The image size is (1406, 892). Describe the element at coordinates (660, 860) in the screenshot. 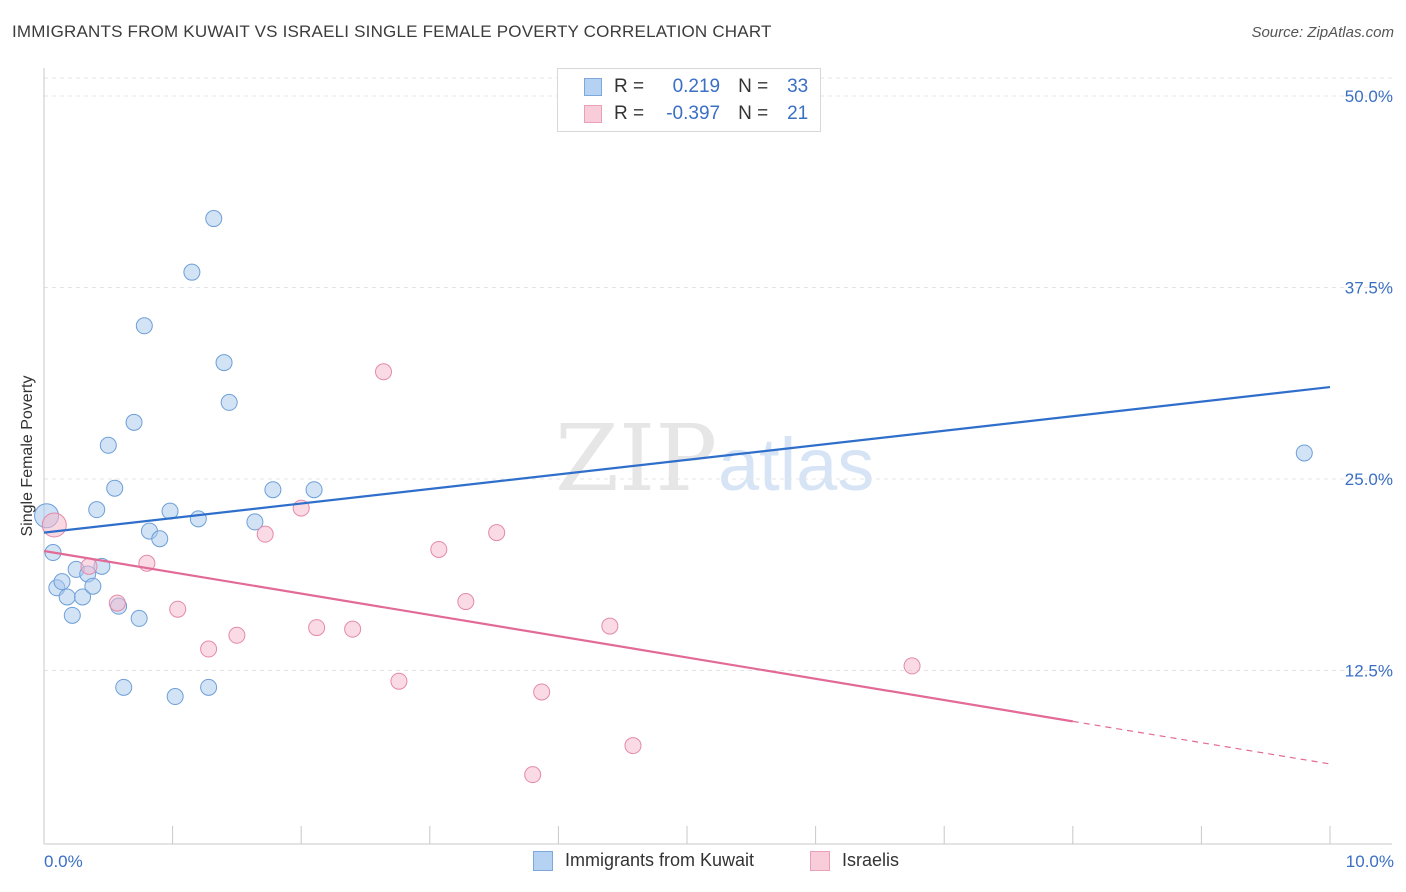

I see `bottom-legend-label-kuwait: Immigrants from Kuwait` at that location.